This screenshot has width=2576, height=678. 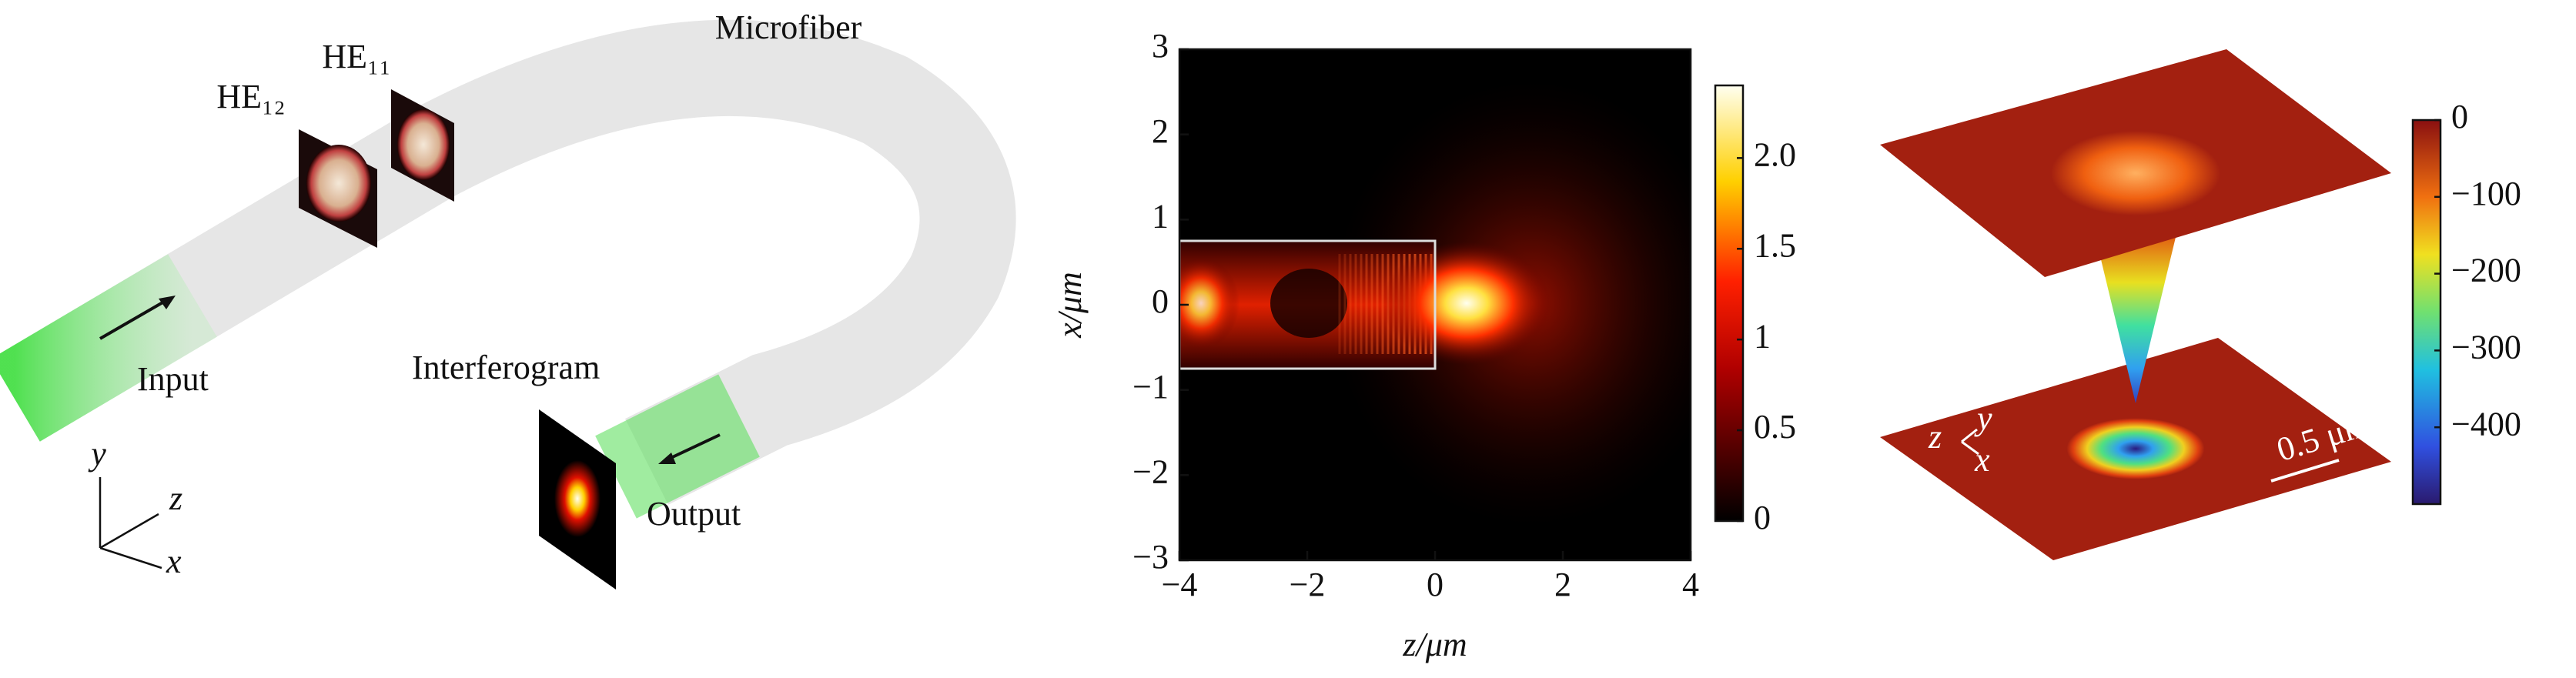 I want to click on coord-axes, so click(x=131, y=523).